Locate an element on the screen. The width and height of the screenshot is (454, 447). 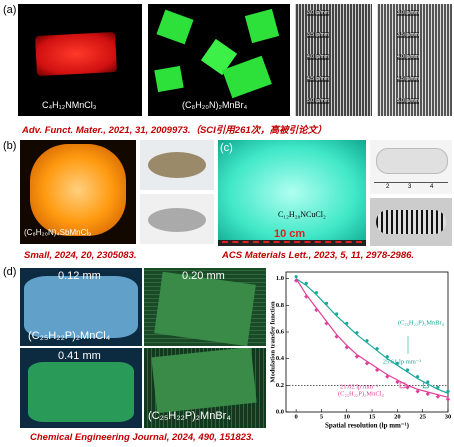
x-tick-label: 0 is located at coordinates (296, 416).